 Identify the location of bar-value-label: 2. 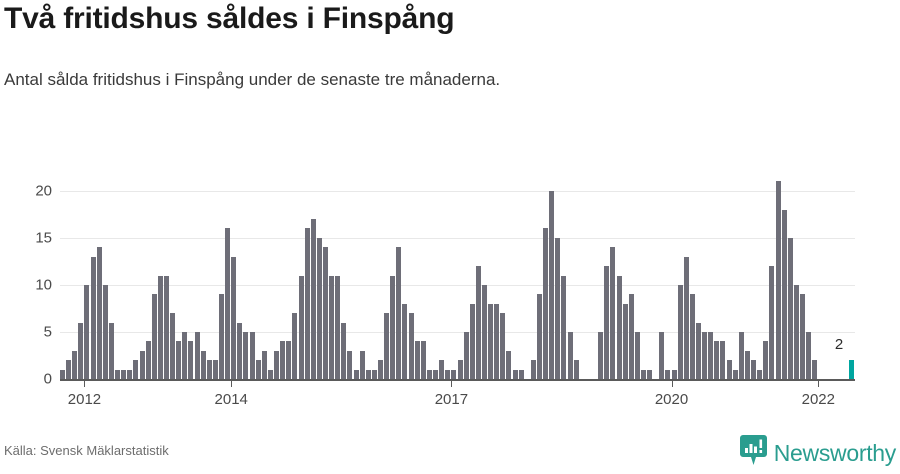
(839, 345).